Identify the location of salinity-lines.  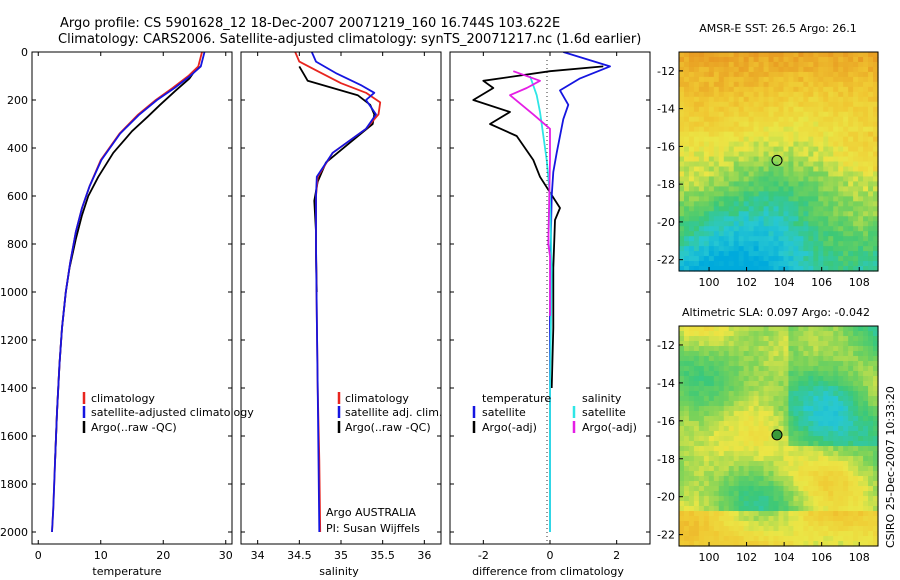
(338, 292).